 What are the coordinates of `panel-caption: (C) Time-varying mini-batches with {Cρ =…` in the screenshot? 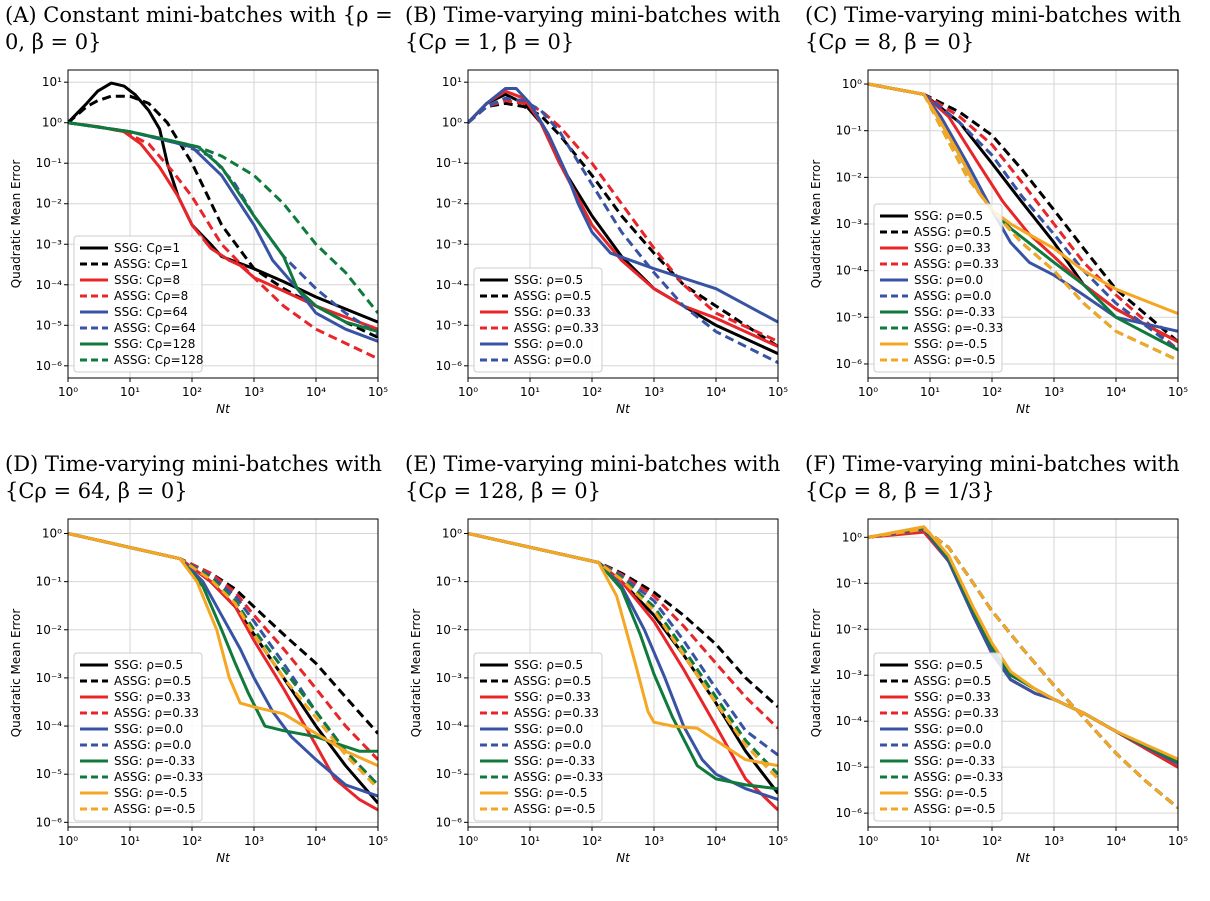 It's located at (1005, 29).